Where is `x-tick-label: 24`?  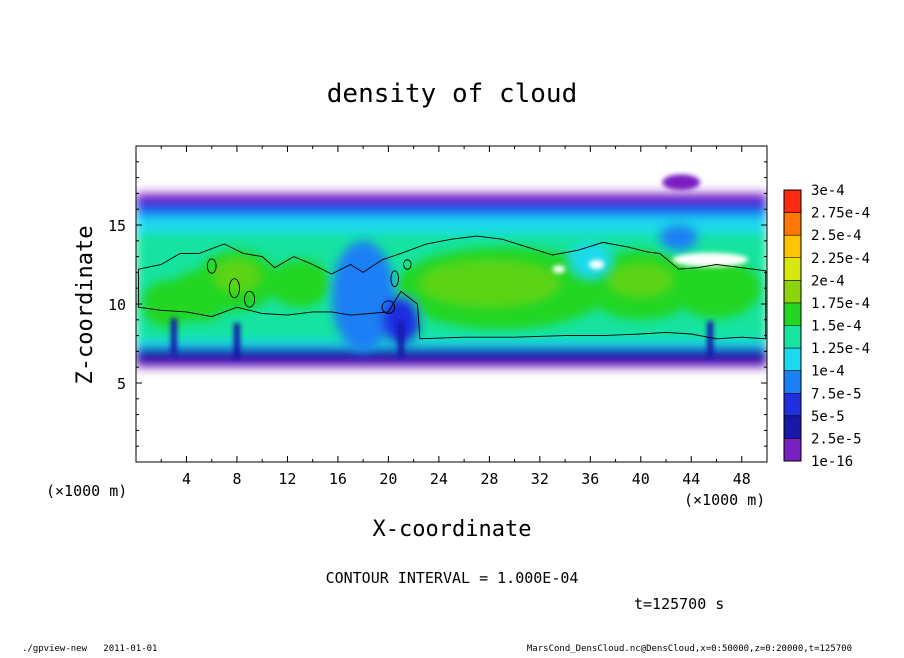 x-tick-label: 24 is located at coordinates (439, 479).